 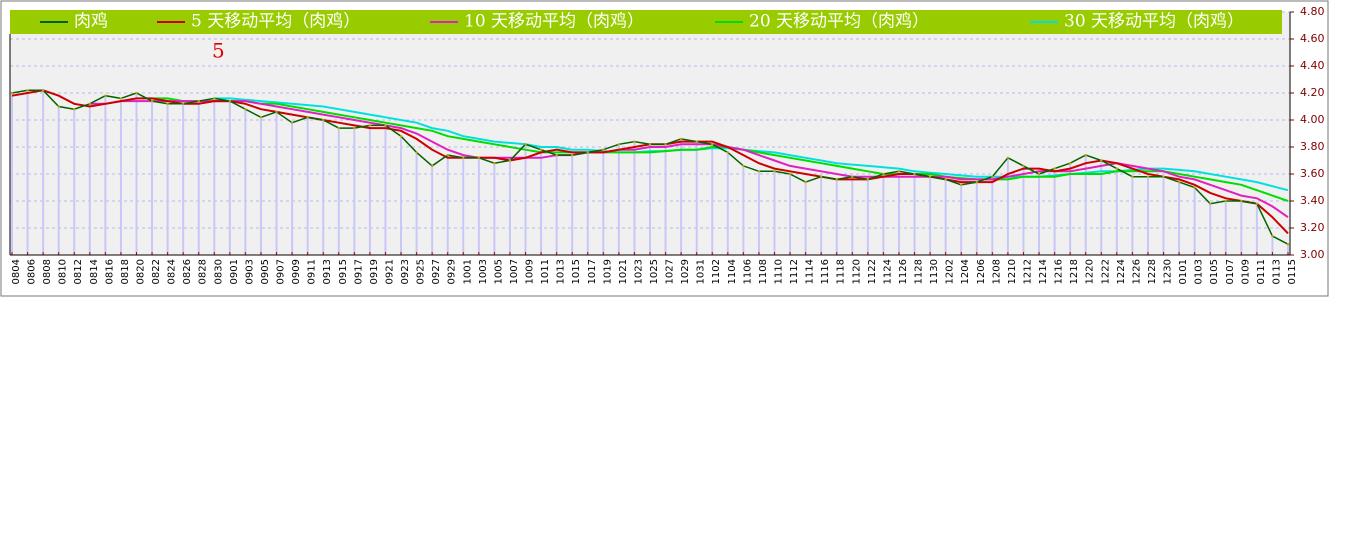 What do you see at coordinates (374, 271) in the screenshot?
I see `x-tick-label: 0919` at bounding box center [374, 271].